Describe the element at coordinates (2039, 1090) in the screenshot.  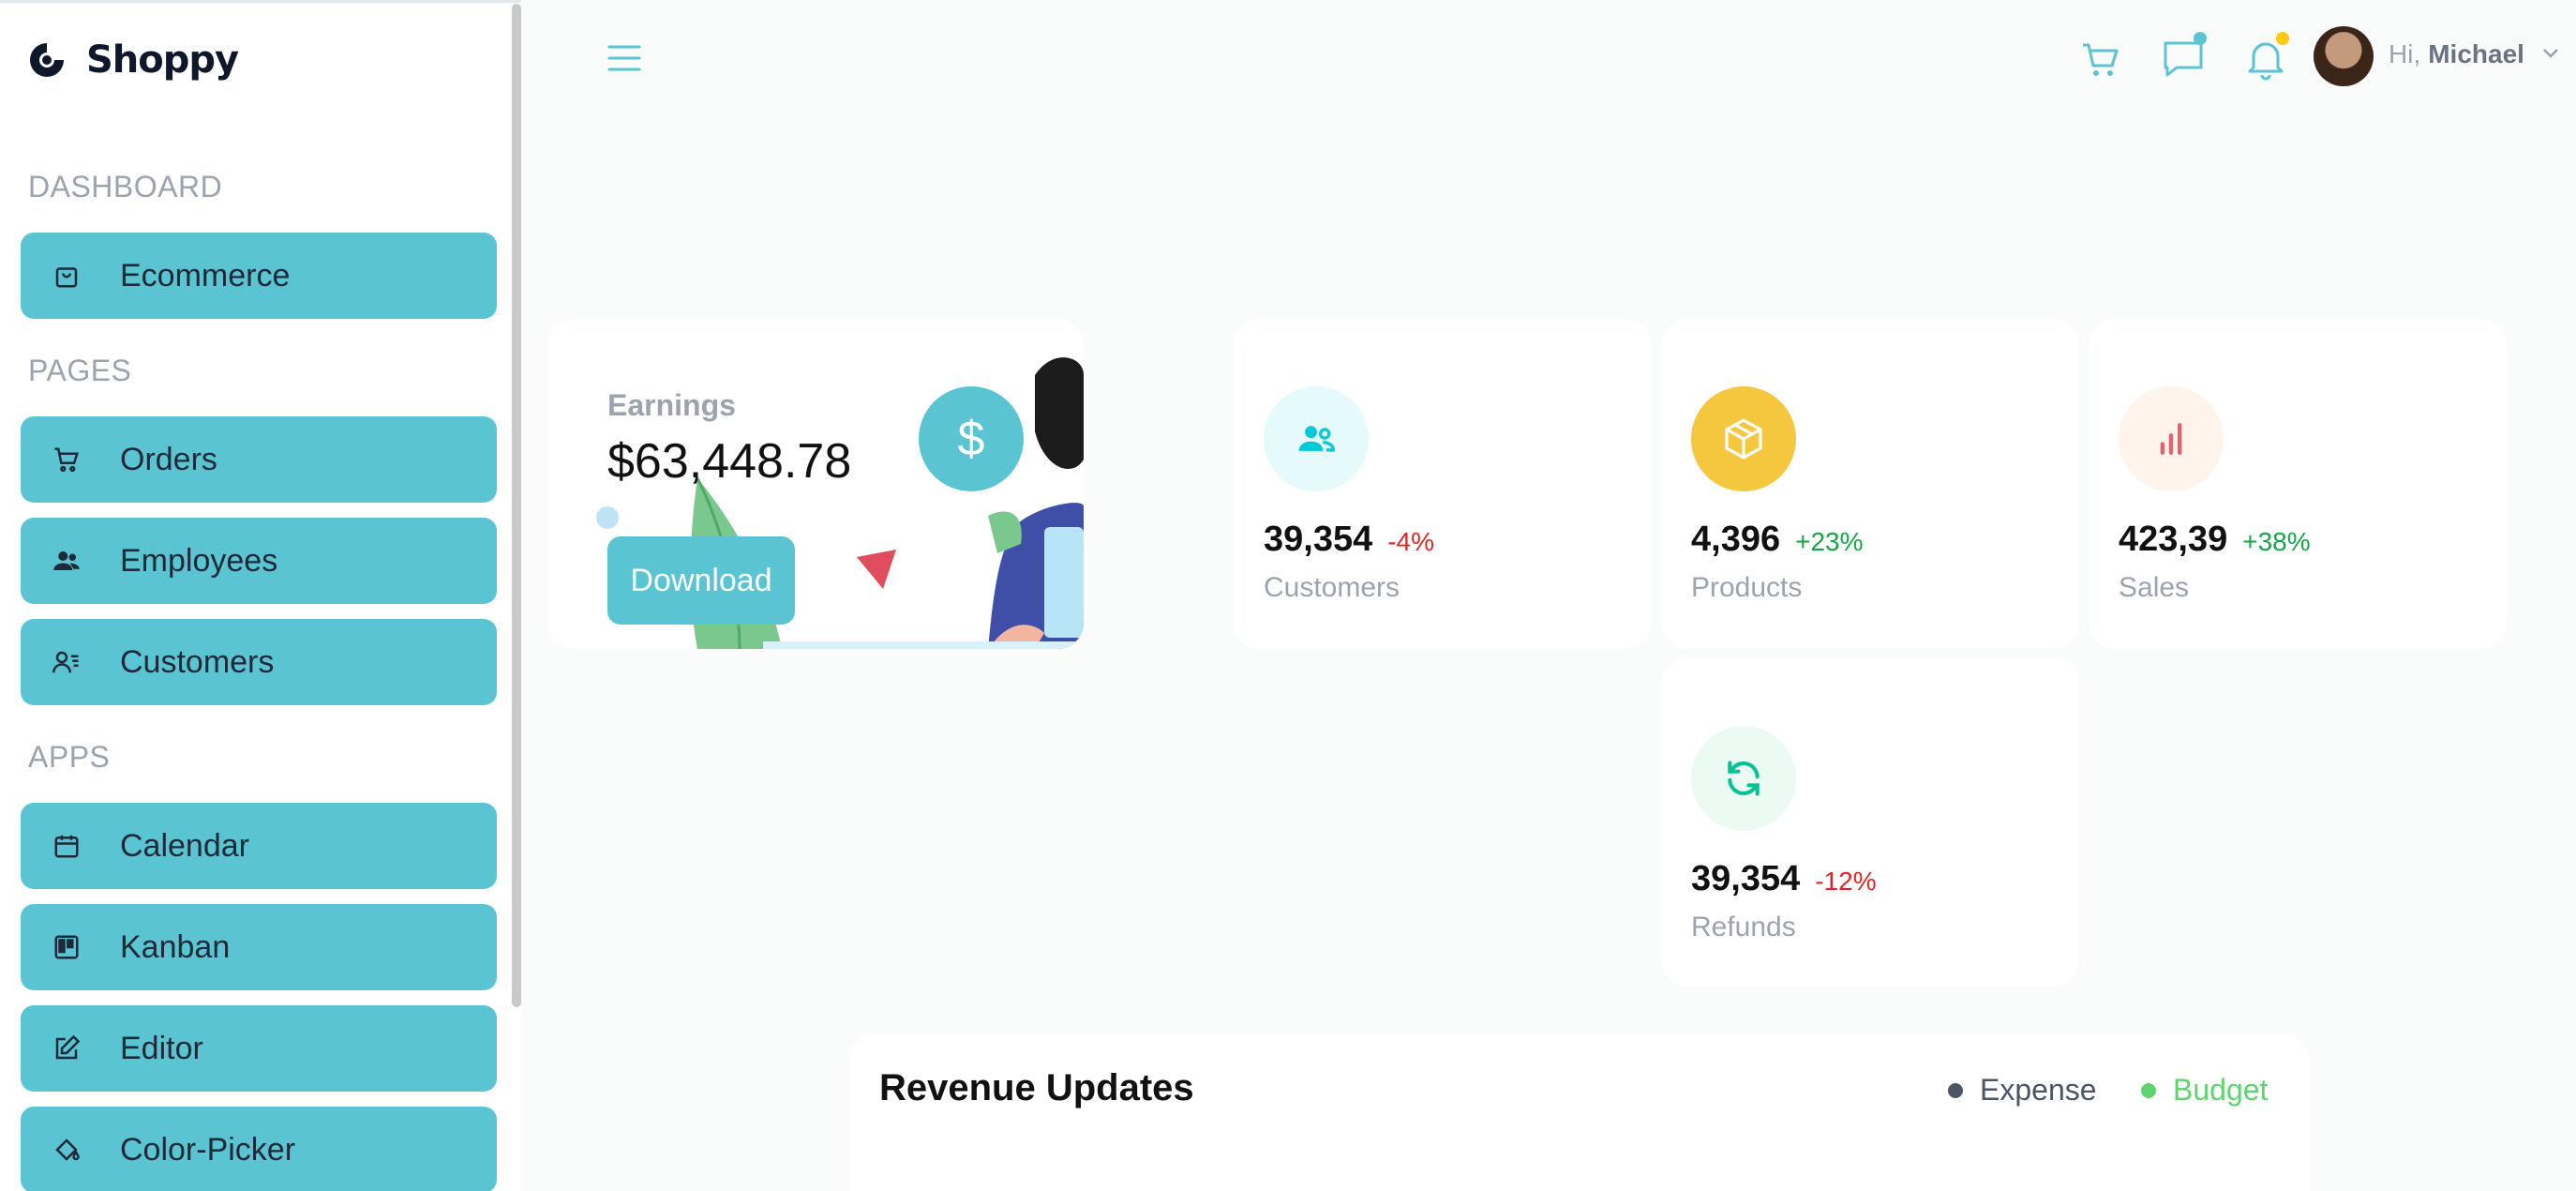
I see `legend-label: Expense` at that location.